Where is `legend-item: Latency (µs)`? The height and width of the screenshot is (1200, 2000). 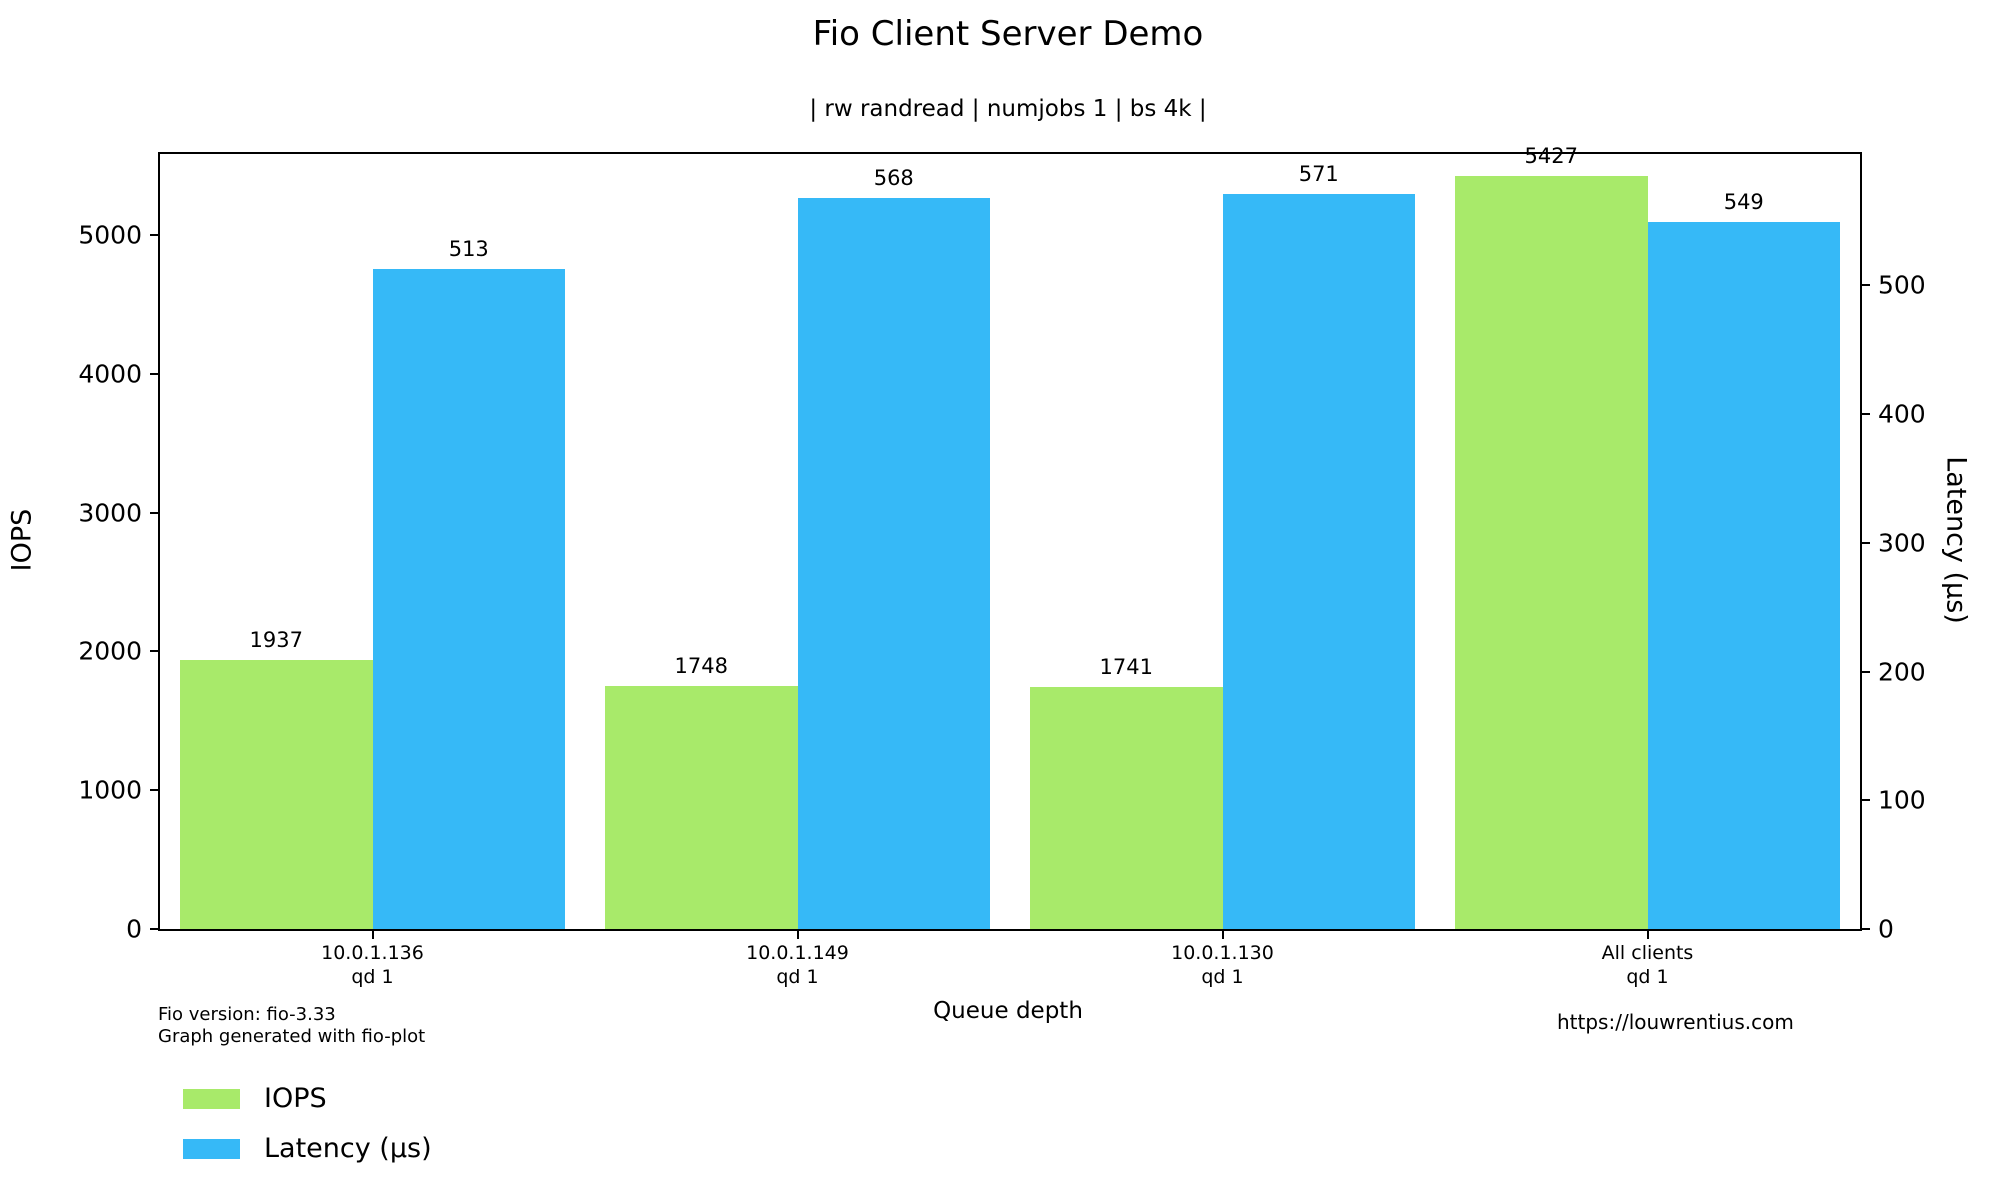
legend-item: Latency (µs) is located at coordinates (307, 1148).